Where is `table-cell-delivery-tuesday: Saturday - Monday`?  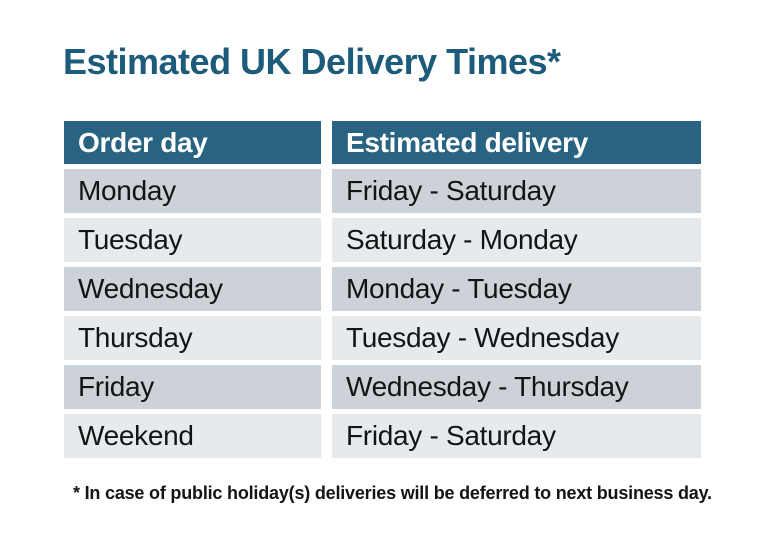
table-cell-delivery-tuesday: Saturday - Monday is located at coordinates (516, 240).